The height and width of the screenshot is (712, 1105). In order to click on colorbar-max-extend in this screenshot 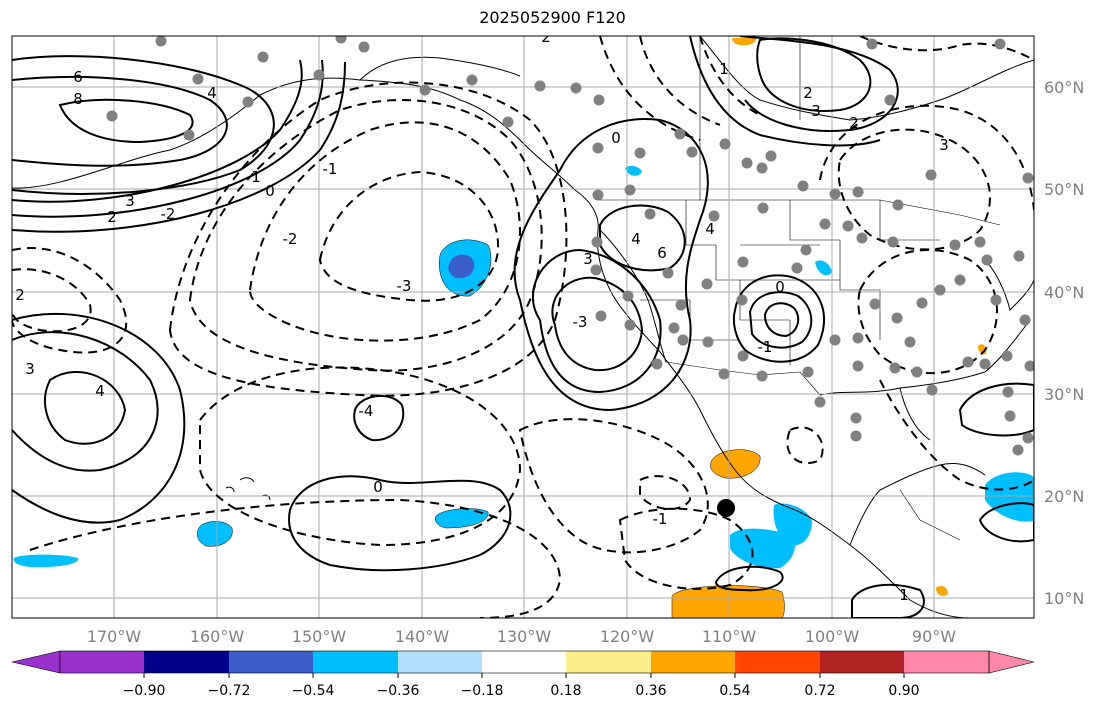, I will do `click(1011, 662)`.